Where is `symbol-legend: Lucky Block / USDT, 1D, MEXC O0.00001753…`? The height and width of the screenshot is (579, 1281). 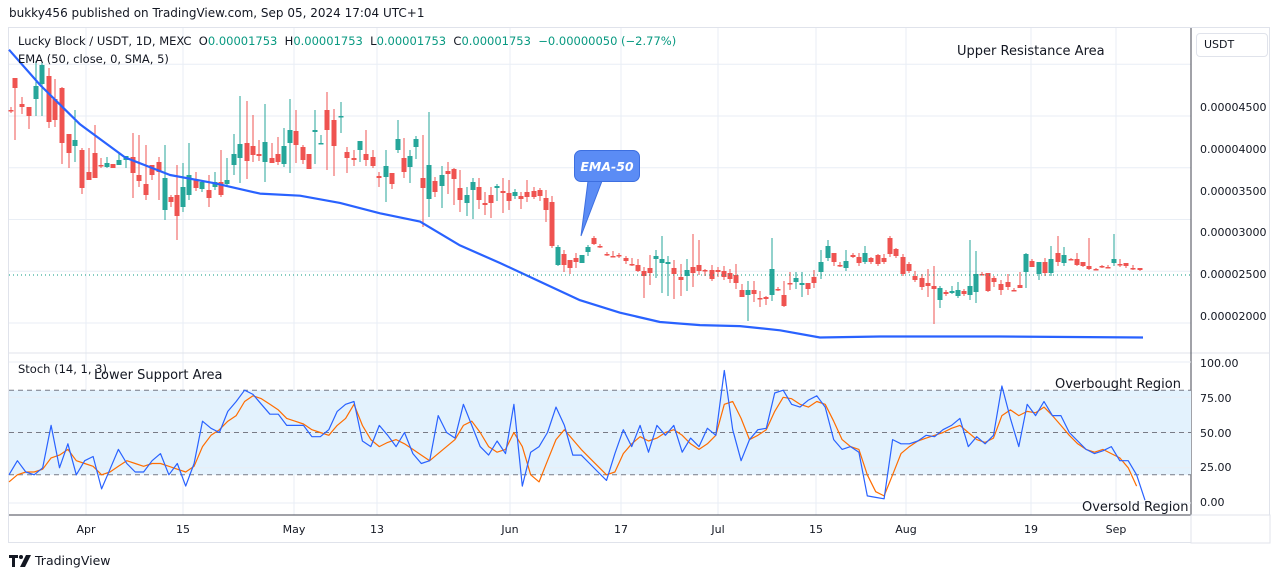 symbol-legend: Lucky Block / USDT, 1D, MEXC O0.00001753… is located at coordinates (347, 41).